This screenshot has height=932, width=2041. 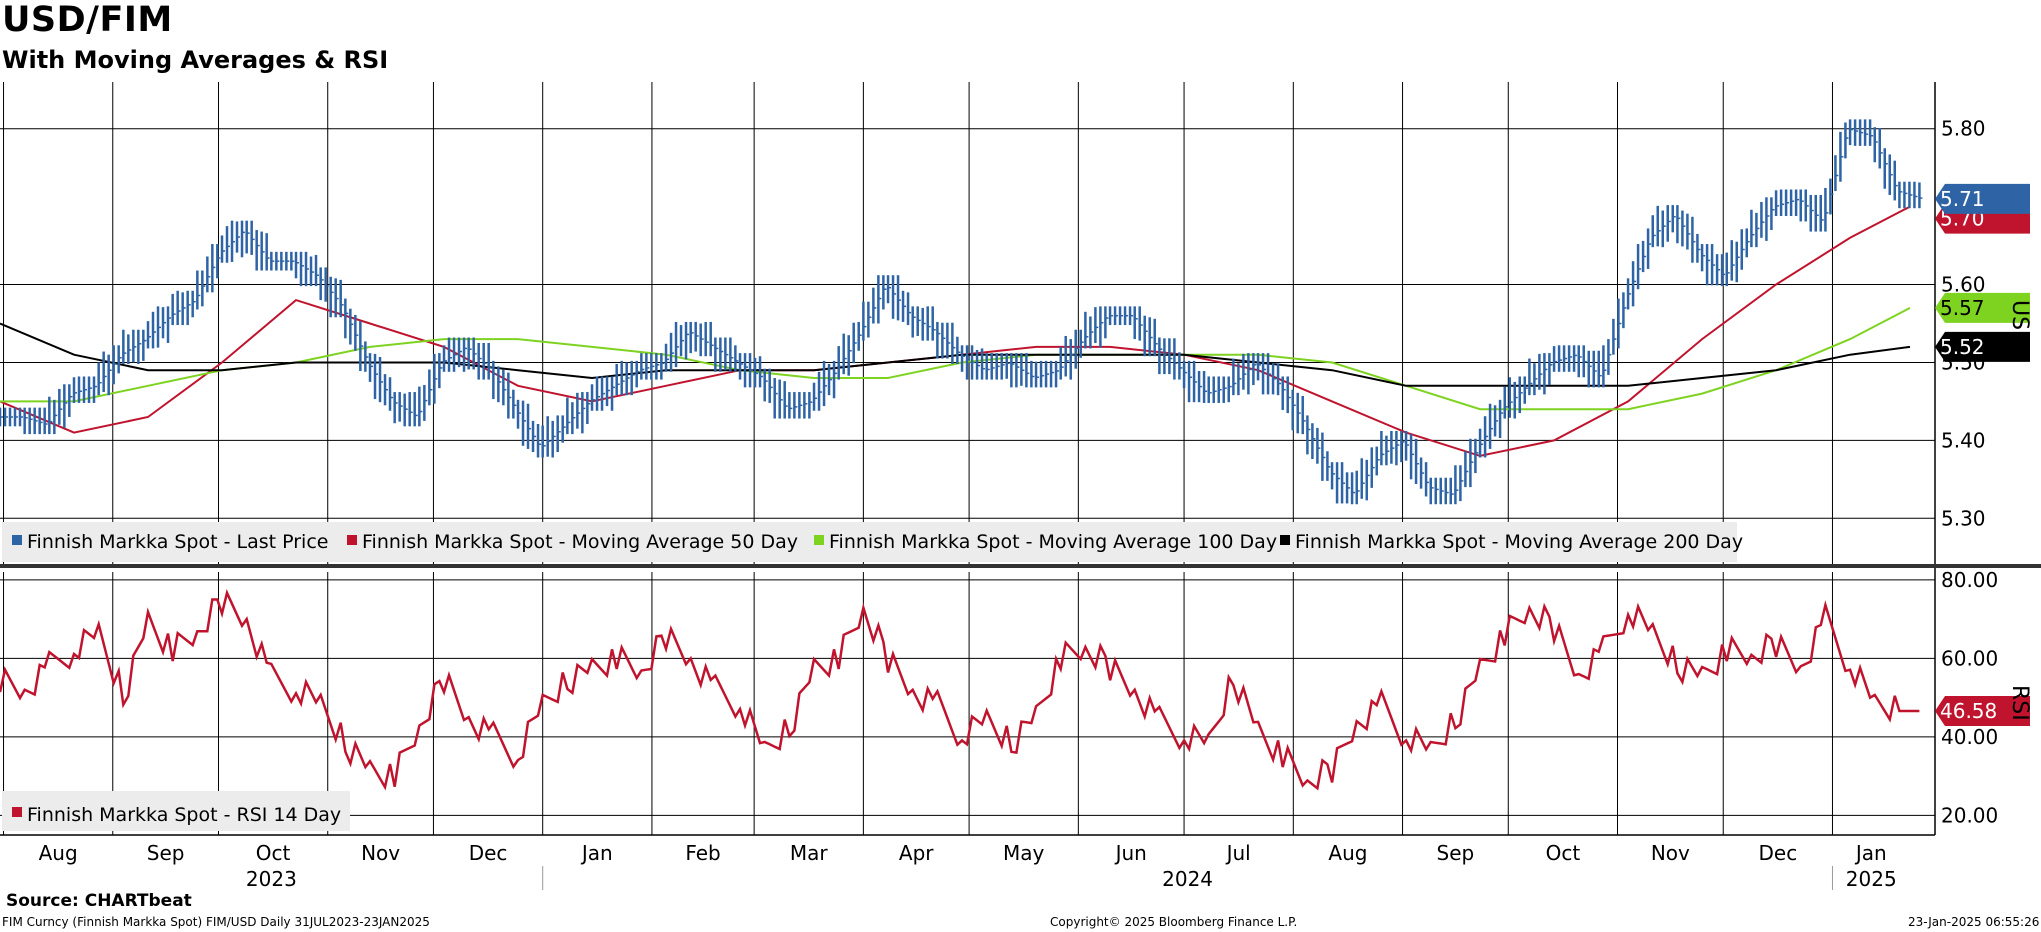 What do you see at coordinates (1963, 440) in the screenshot?
I see `price-tick-label: 5.40` at bounding box center [1963, 440].